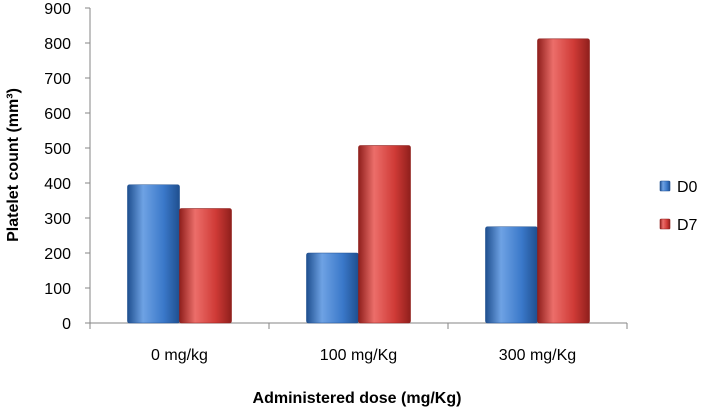 The image size is (703, 407). Describe the element at coordinates (67, 167) in the screenshot. I see `y-axis: 0 100 200 300 400 500 600 700 800 900` at that location.